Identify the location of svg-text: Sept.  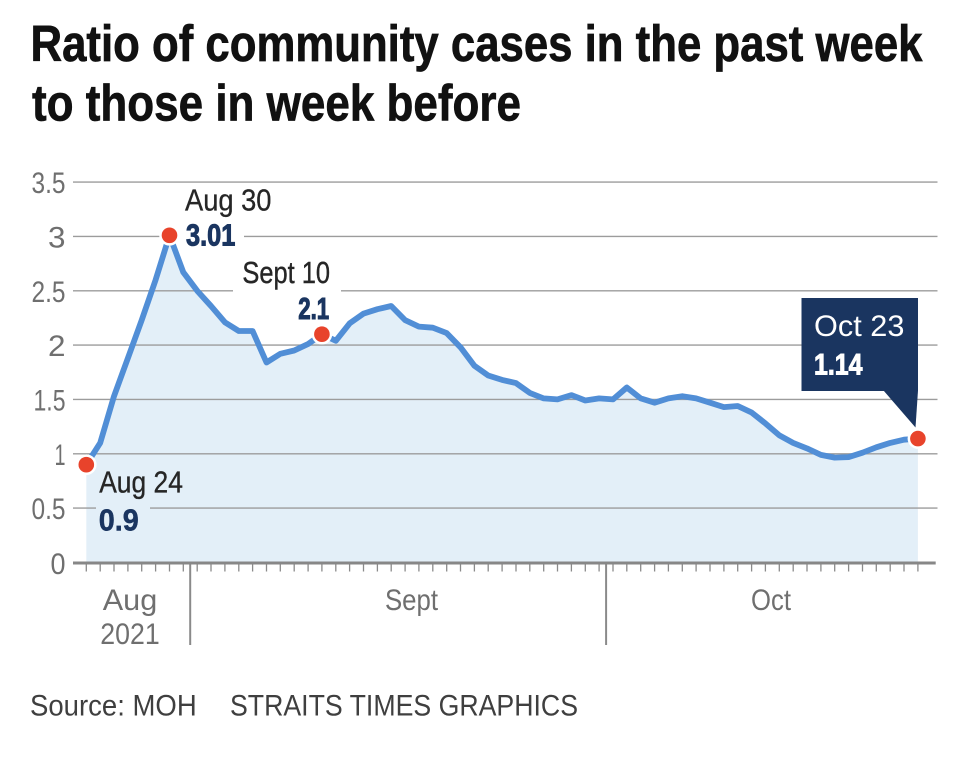
(412, 600).